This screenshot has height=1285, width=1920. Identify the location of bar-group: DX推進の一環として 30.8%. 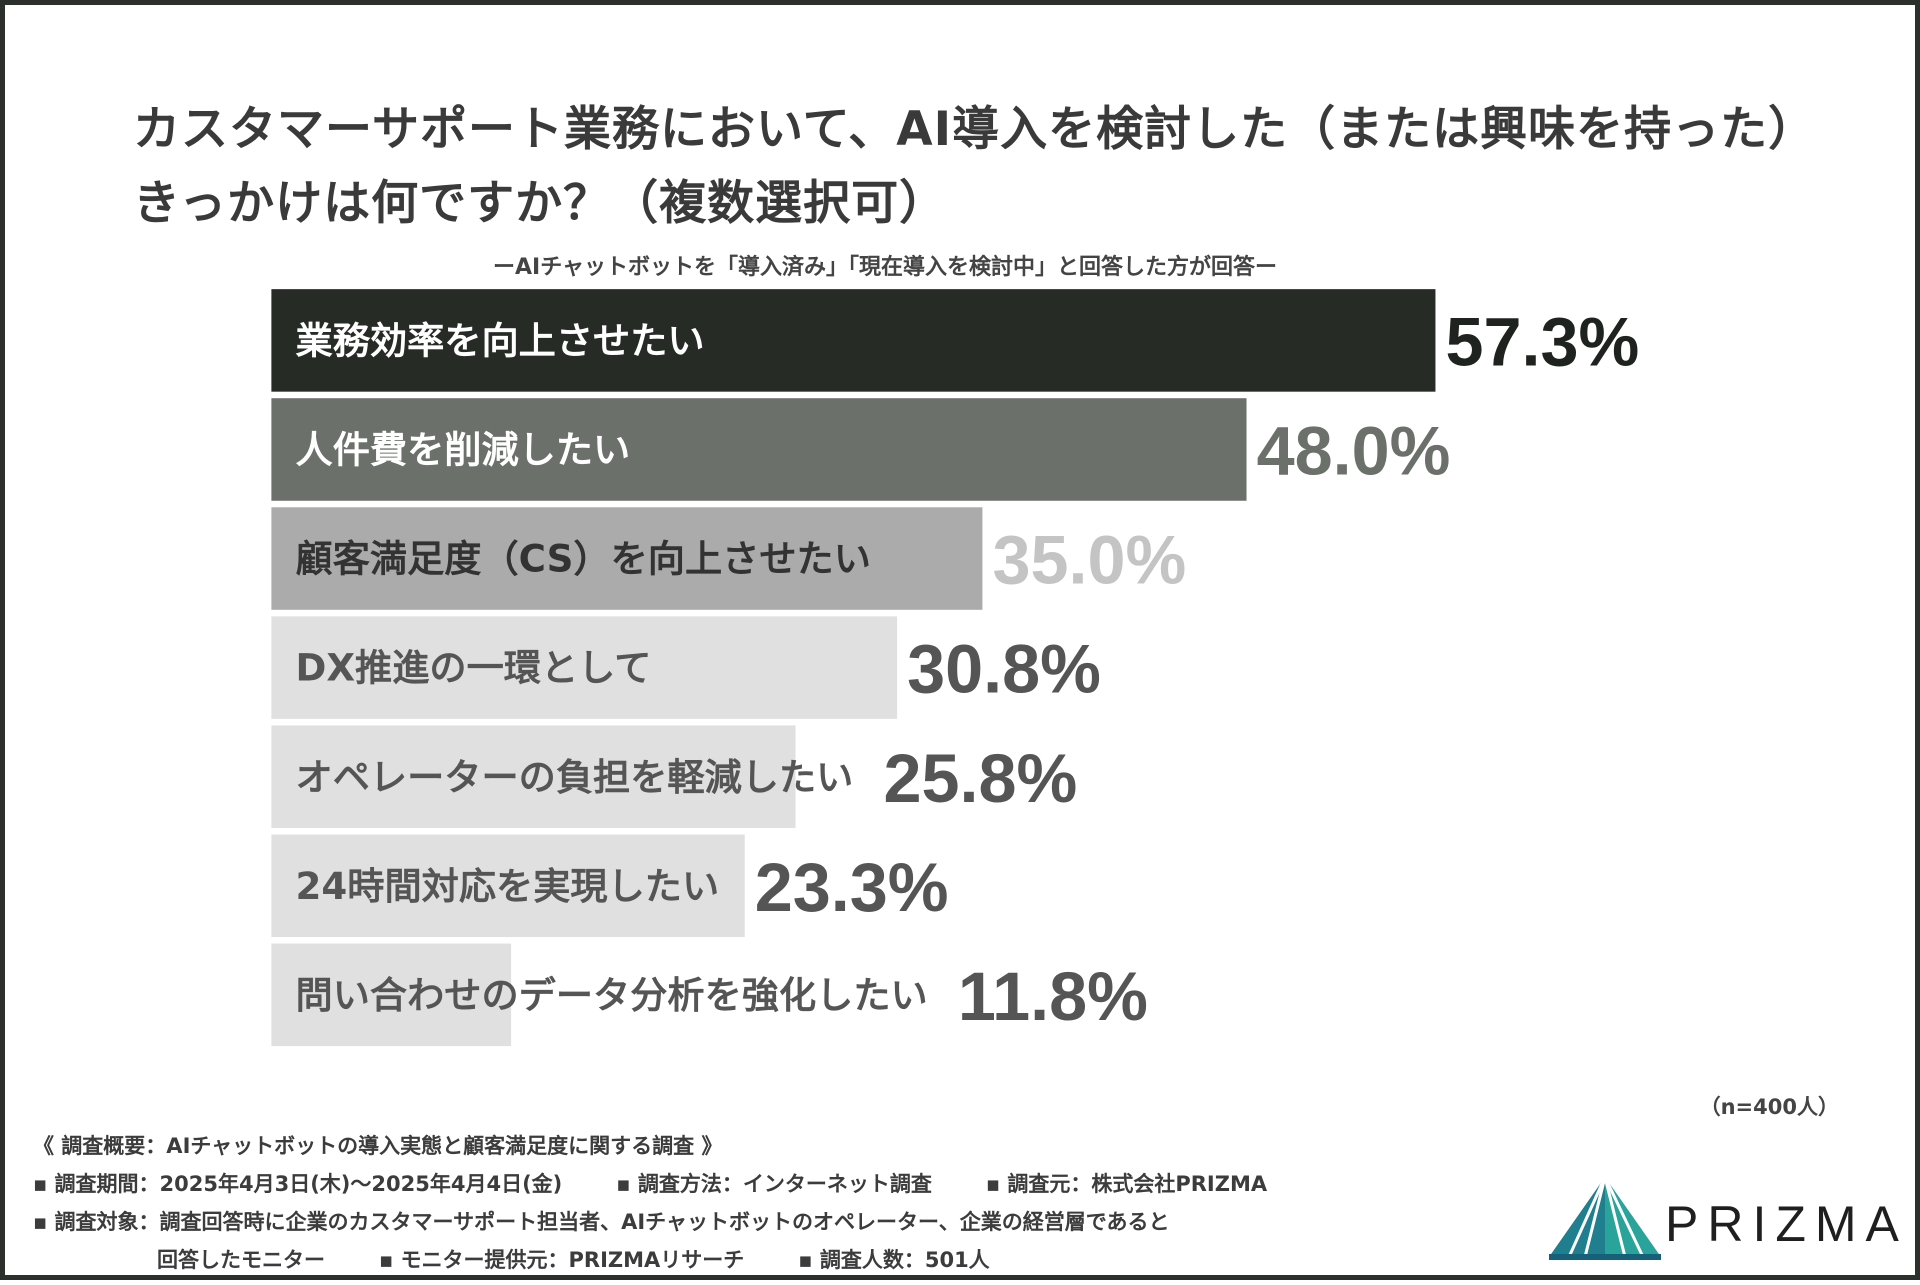
(686, 667).